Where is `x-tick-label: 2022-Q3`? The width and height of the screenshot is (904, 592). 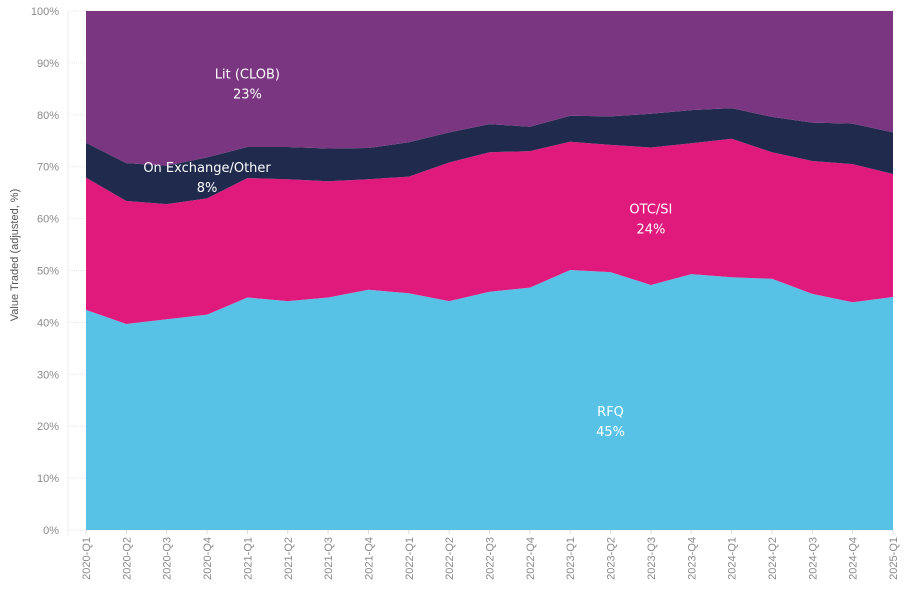 x-tick-label: 2022-Q3 is located at coordinates (491, 558).